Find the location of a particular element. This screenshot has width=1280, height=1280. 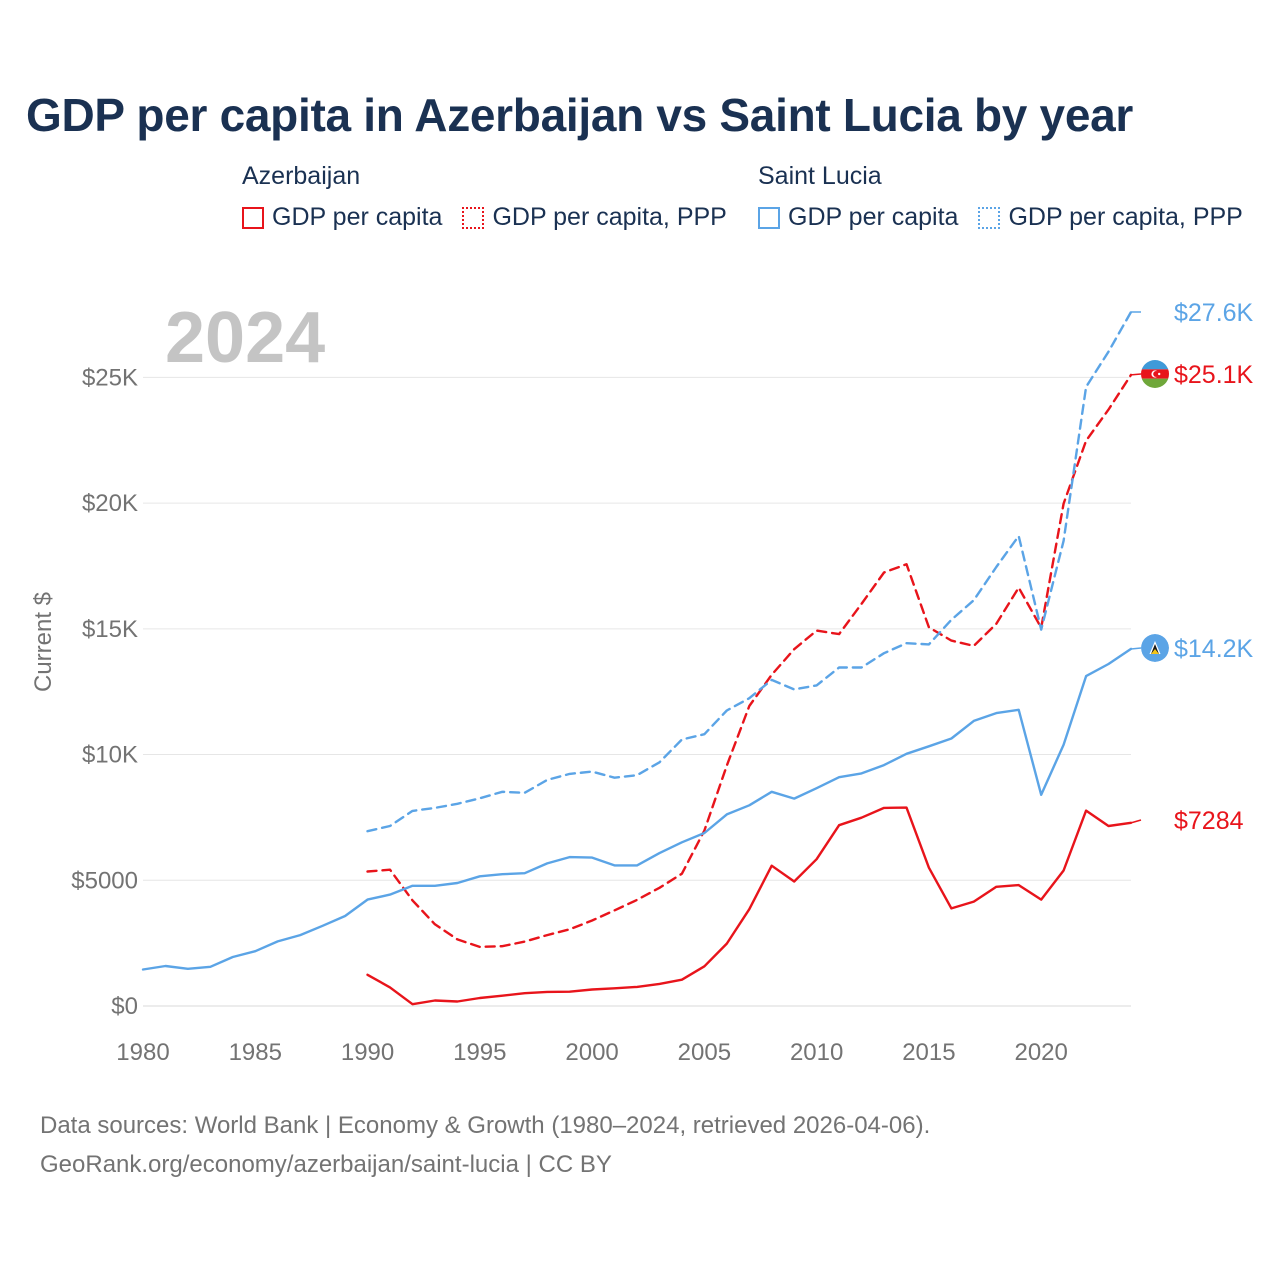

y-tick-label: $15K is located at coordinates (110, 629).